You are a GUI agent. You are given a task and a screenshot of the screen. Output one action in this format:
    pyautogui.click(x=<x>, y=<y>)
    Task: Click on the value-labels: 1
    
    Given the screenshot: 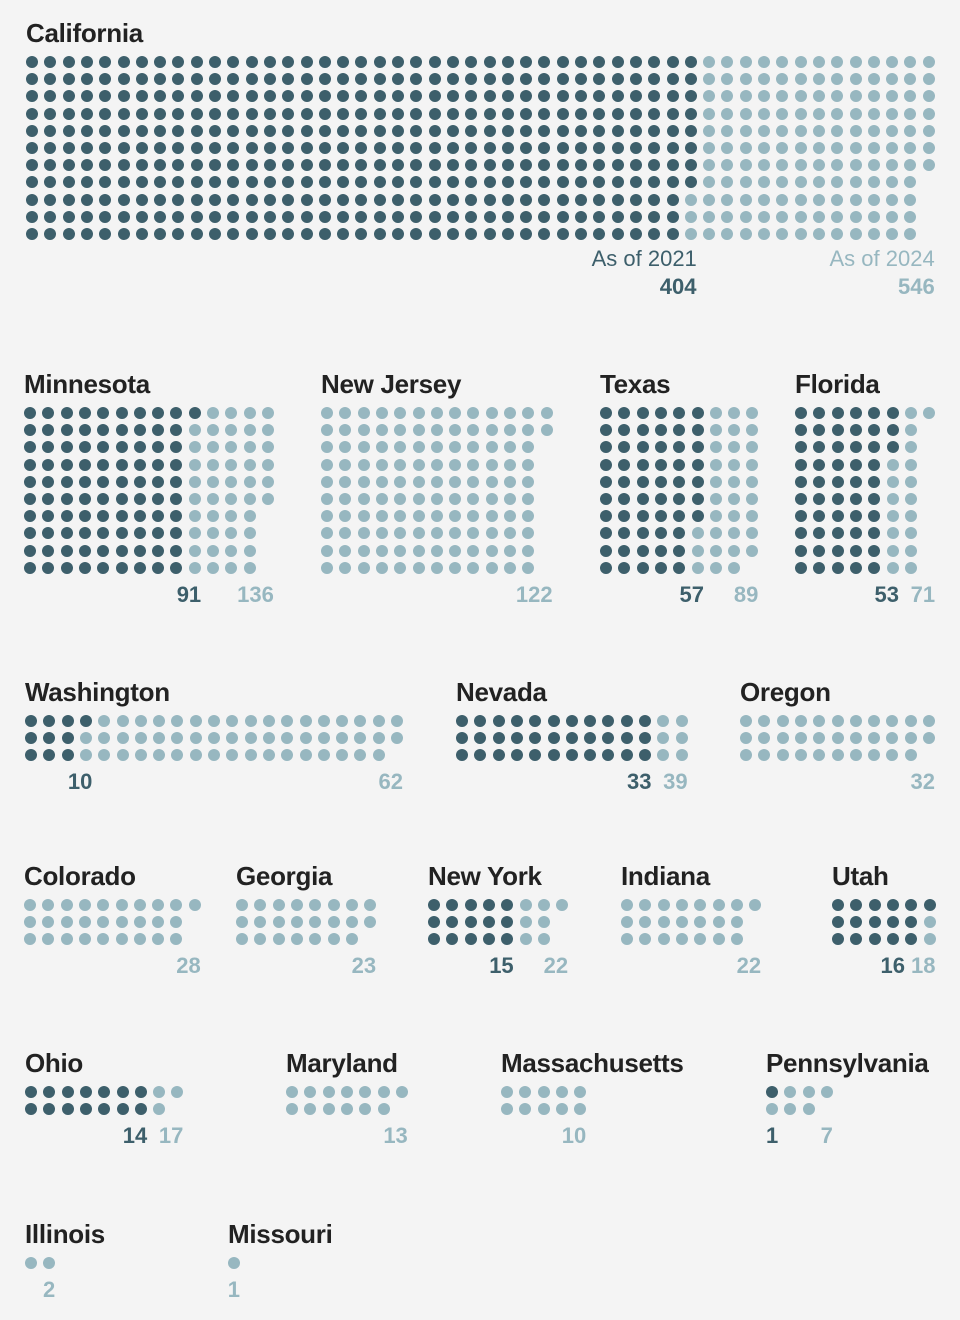 What is the action you would take?
    pyautogui.click(x=234, y=1293)
    